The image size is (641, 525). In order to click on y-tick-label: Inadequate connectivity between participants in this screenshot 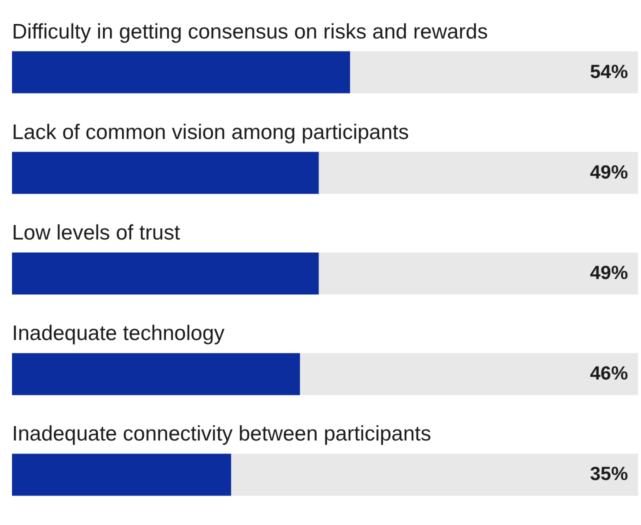, I will do `click(222, 434)`.